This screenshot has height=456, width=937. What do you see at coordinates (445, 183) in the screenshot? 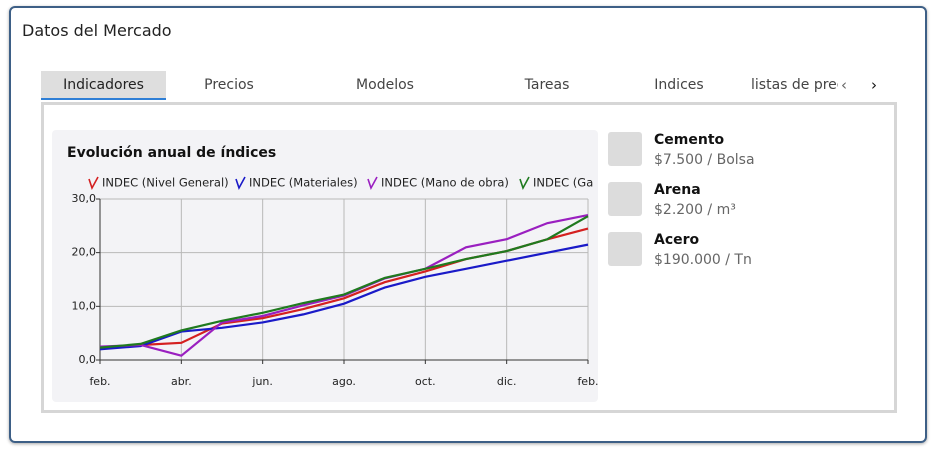
I see `legend-label: INDEC (Mano de obra)` at bounding box center [445, 183].